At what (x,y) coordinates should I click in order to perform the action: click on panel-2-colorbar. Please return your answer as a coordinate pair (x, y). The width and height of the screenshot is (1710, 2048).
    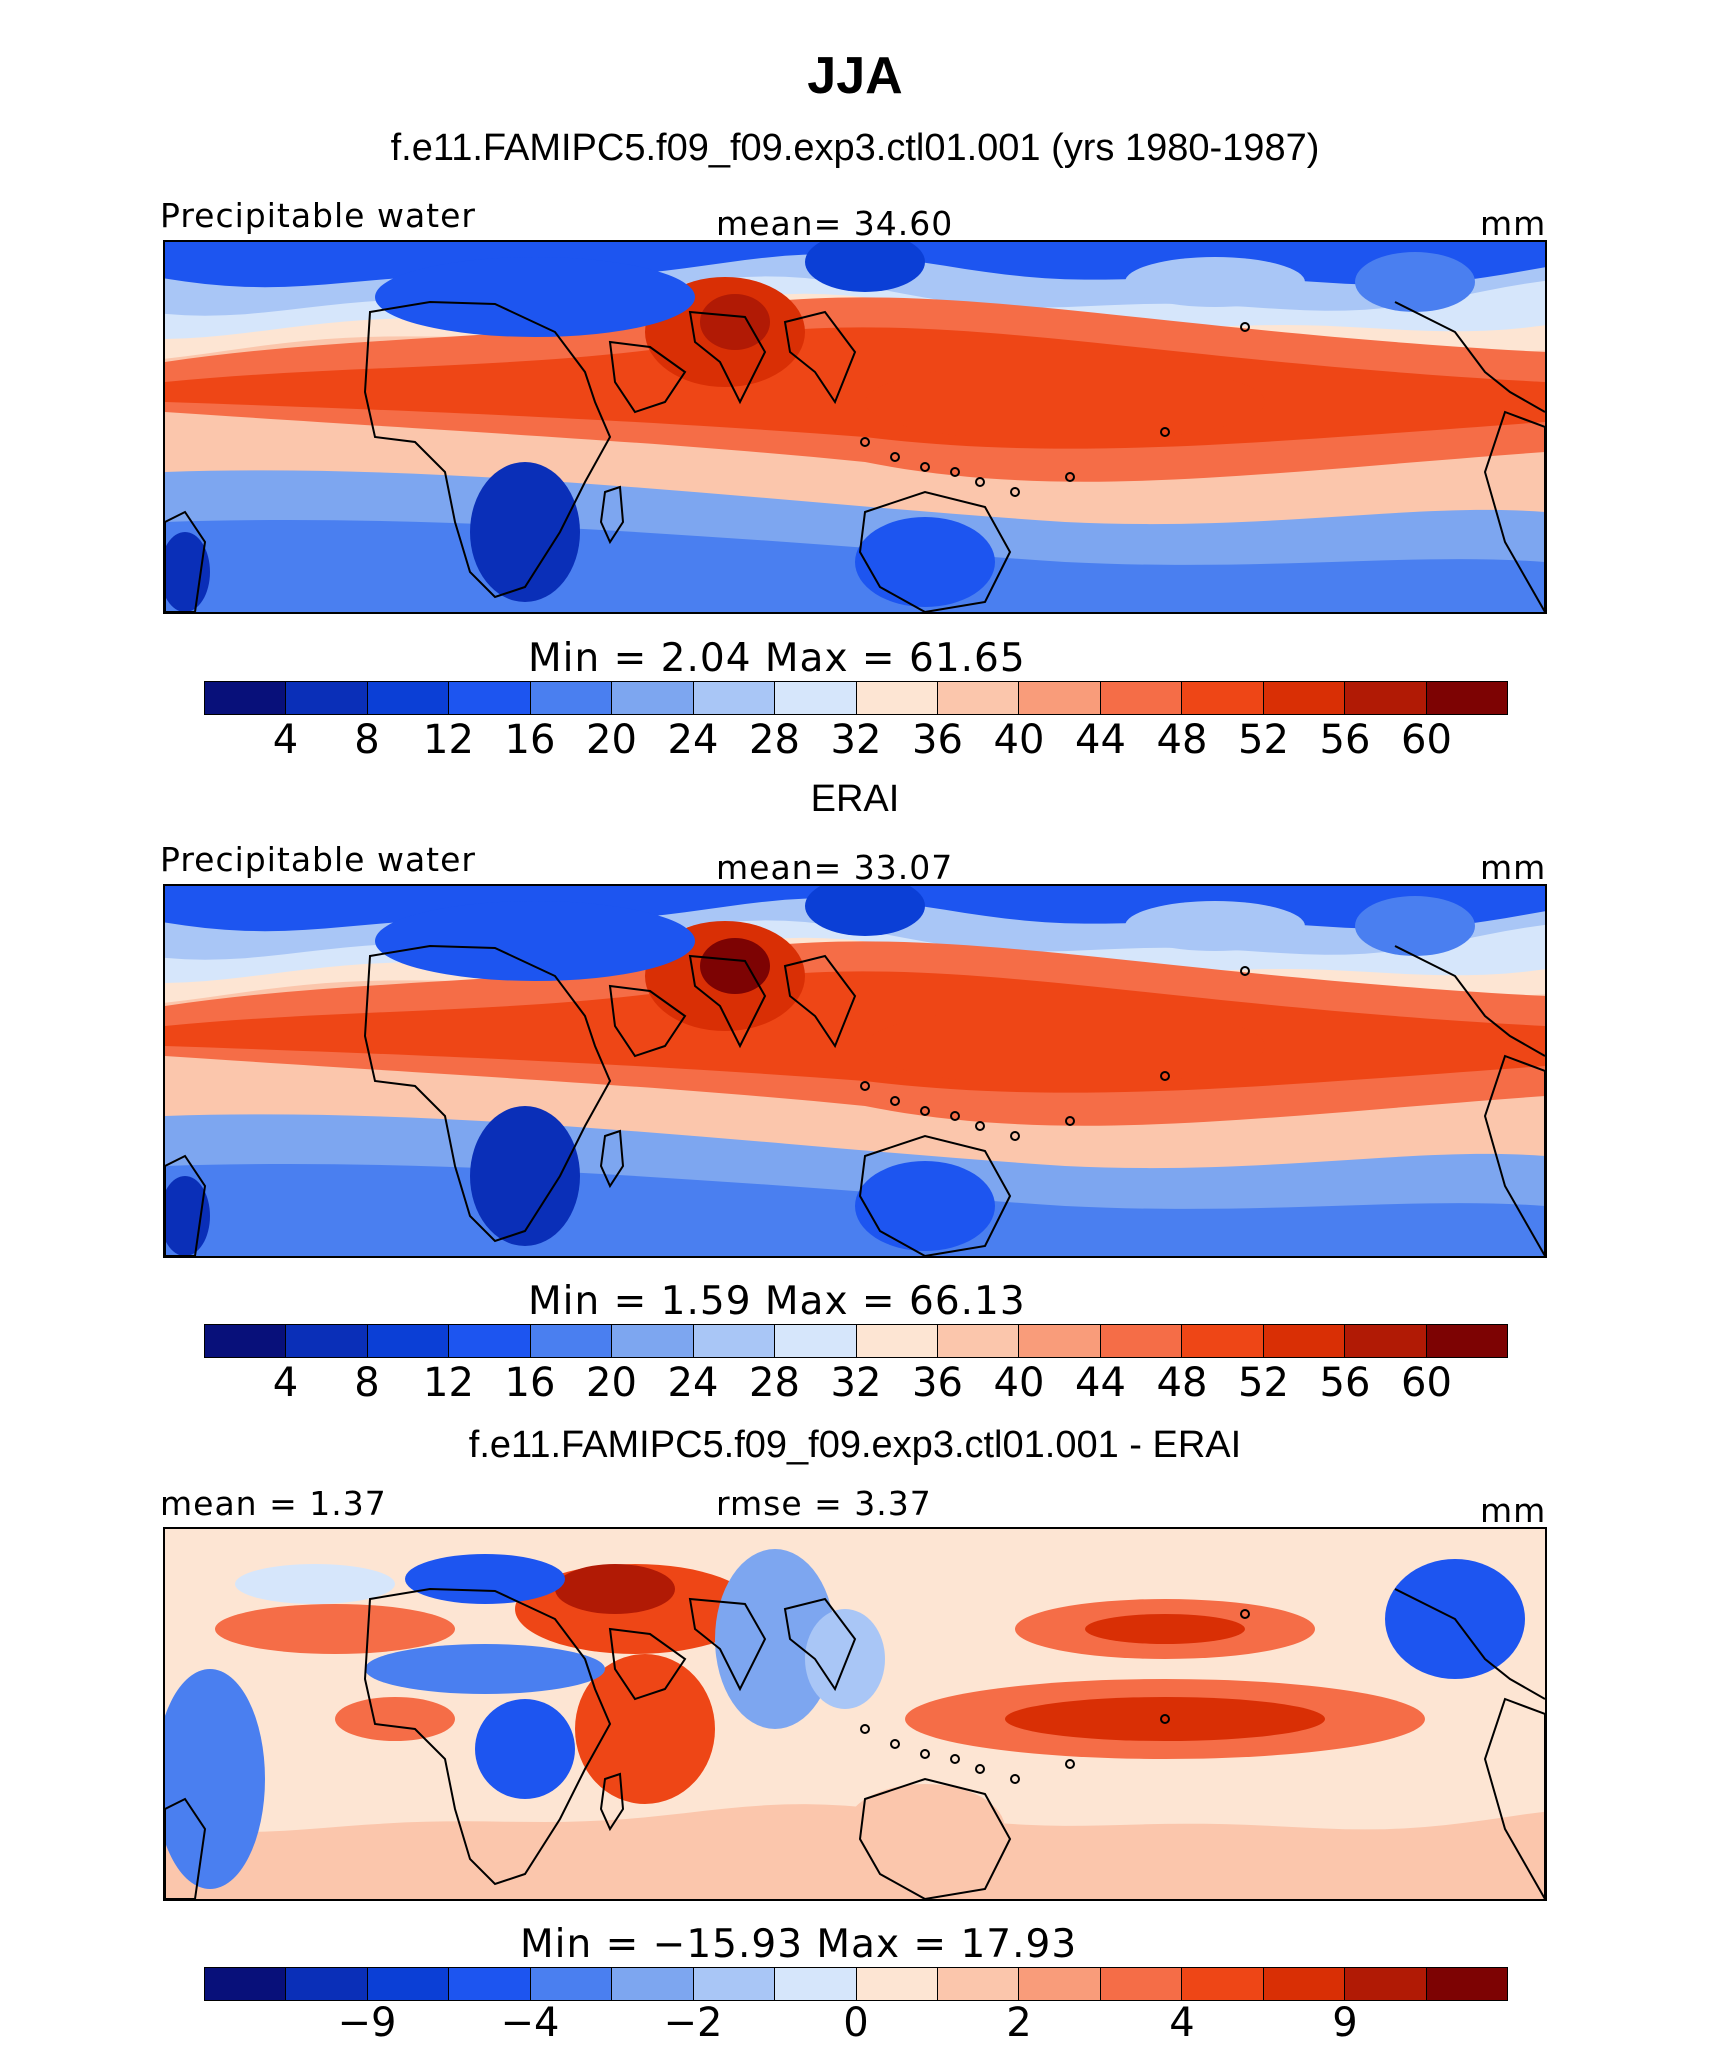
    Looking at the image, I should click on (856, 1341).